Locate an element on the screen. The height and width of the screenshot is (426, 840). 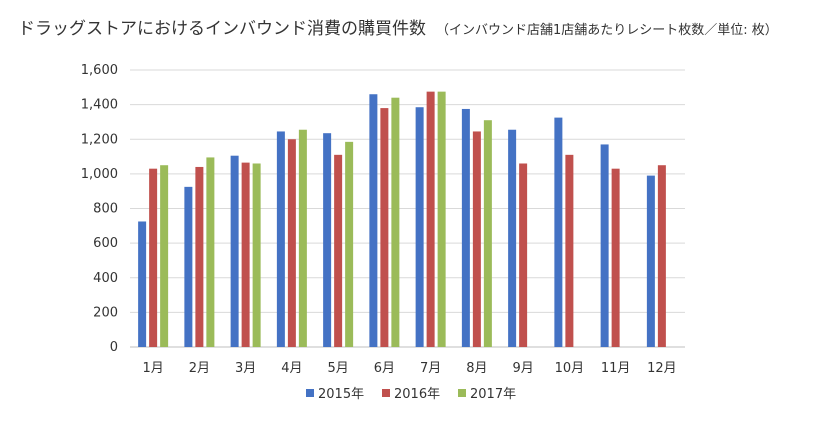
y-tick-label: 1,200 is located at coordinates (99, 139).